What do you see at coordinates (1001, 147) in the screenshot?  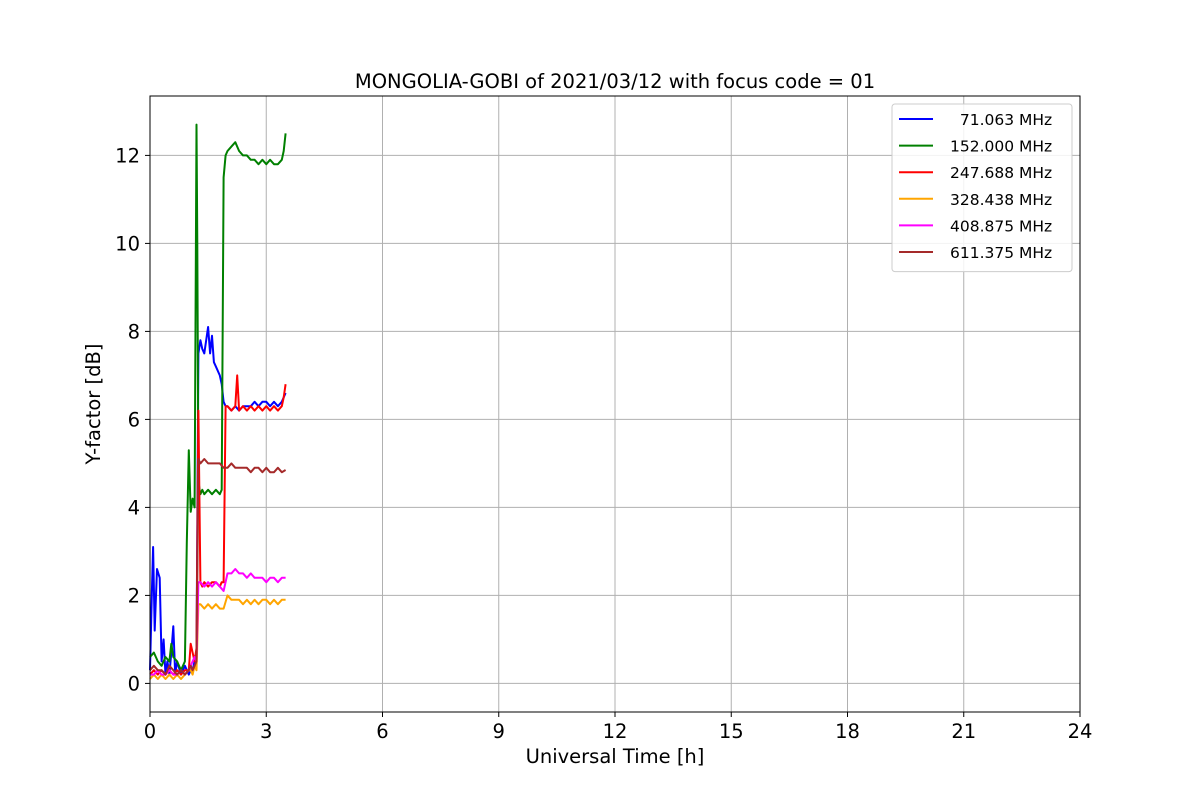 I see `legend-label: 152.000 MHz` at bounding box center [1001, 147].